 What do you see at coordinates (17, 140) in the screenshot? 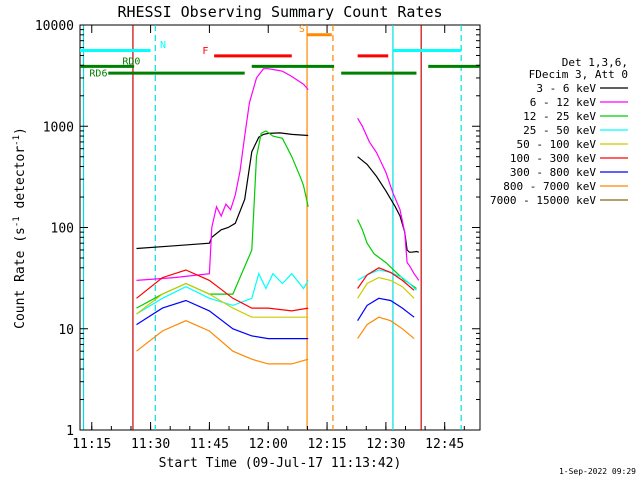
I see `y-axis-label-sup2: -1` at bounding box center [17, 140].